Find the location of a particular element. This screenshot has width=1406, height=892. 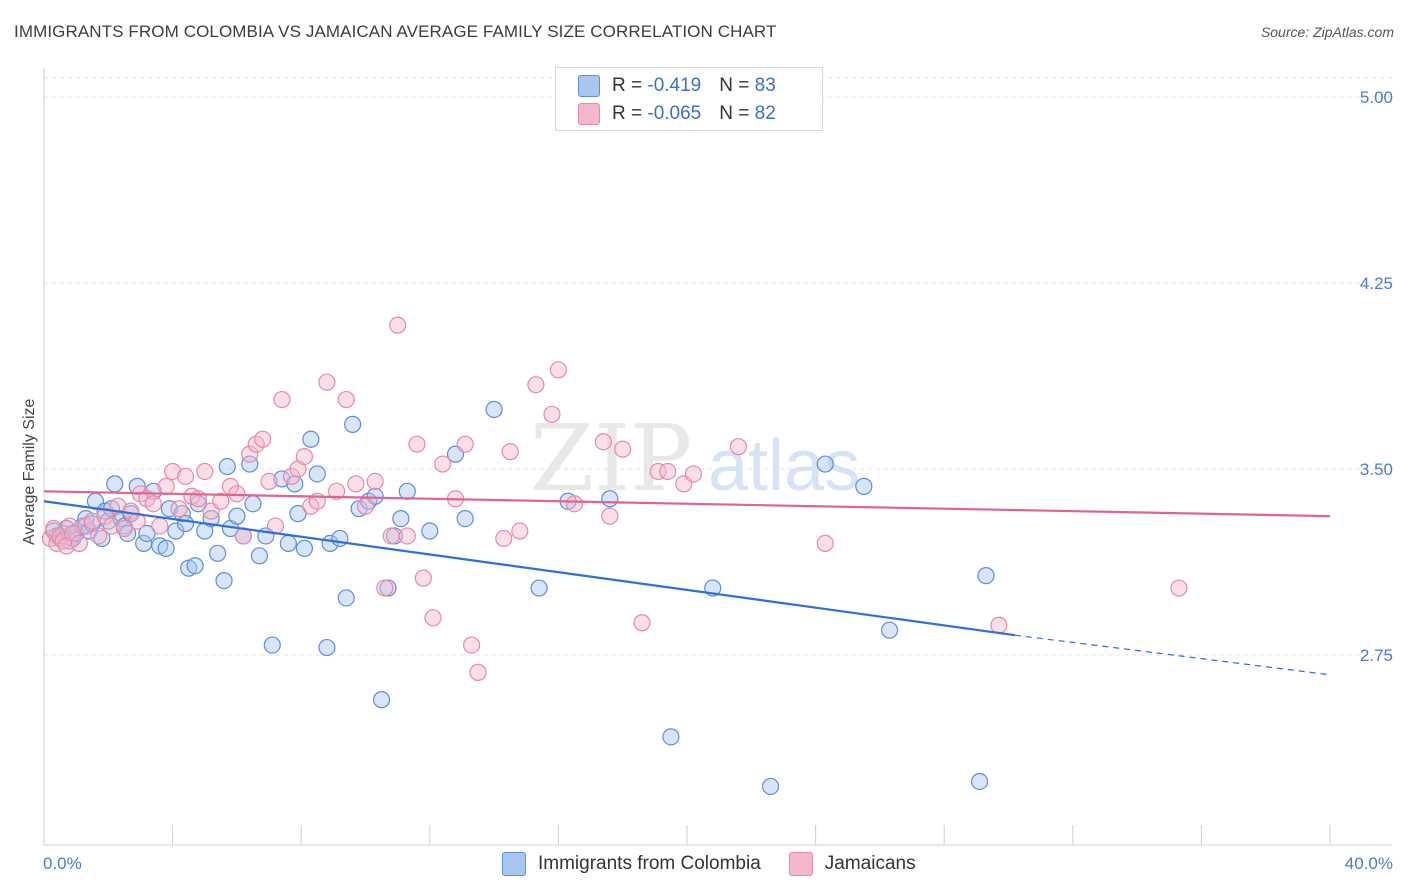

legend-row-jamaicans: R = -0.065 N = 82 is located at coordinates (677, 114).